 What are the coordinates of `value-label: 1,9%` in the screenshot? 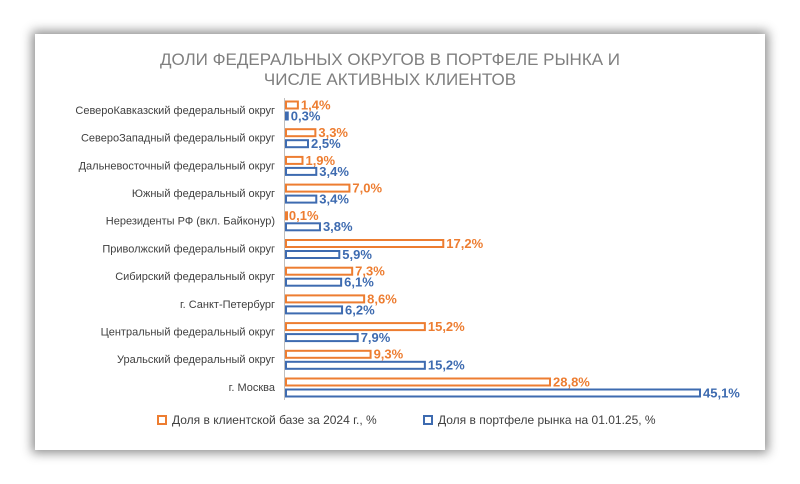 It's located at (320, 160).